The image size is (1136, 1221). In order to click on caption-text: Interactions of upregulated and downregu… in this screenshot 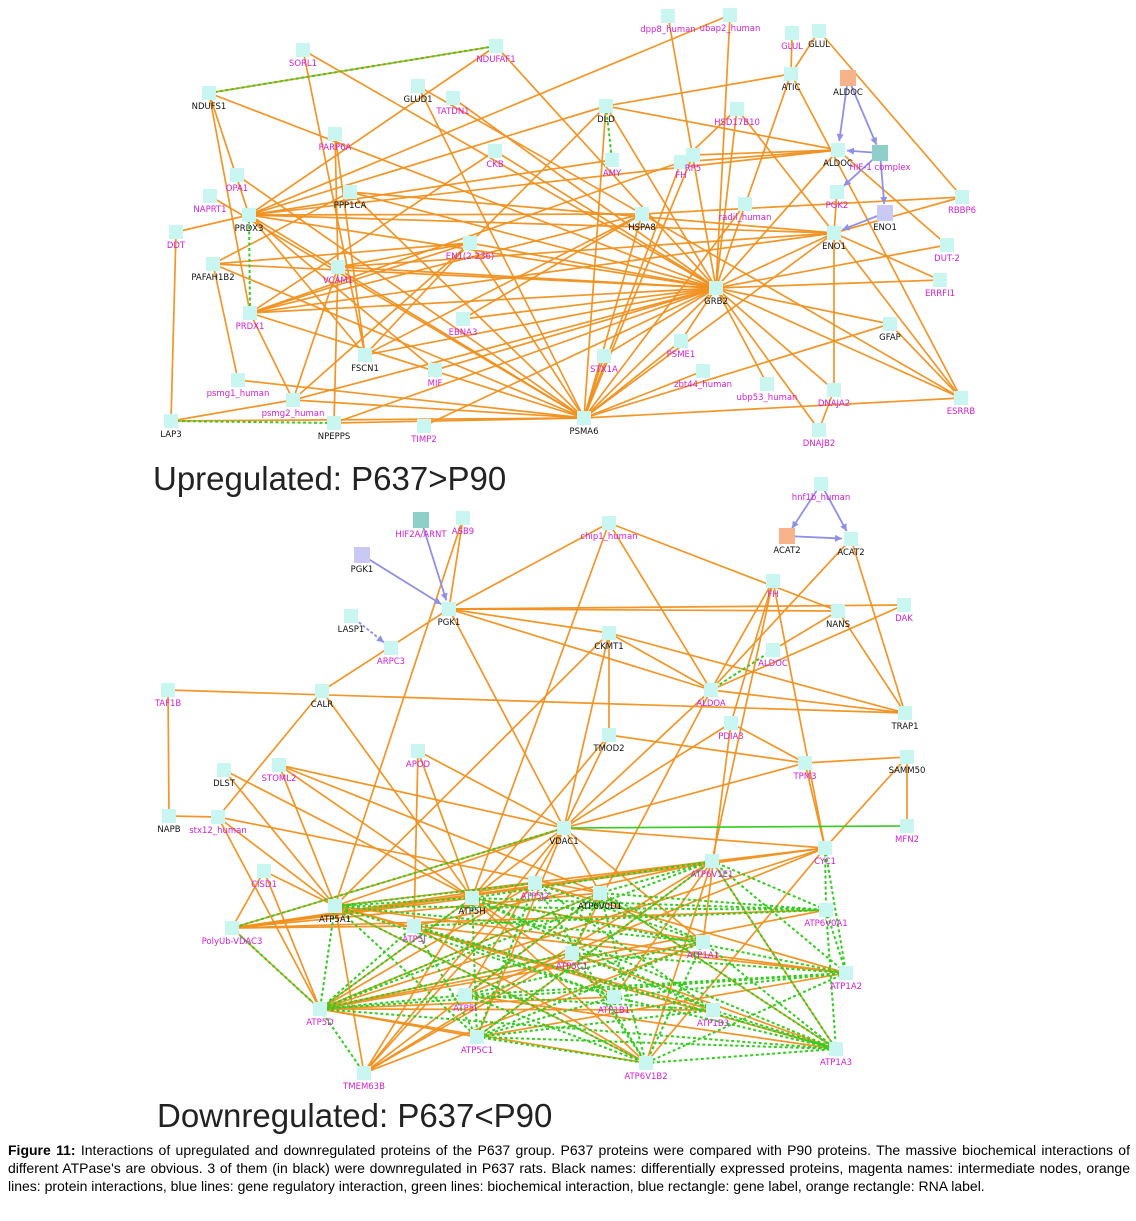, I will do `click(569, 1168)`.